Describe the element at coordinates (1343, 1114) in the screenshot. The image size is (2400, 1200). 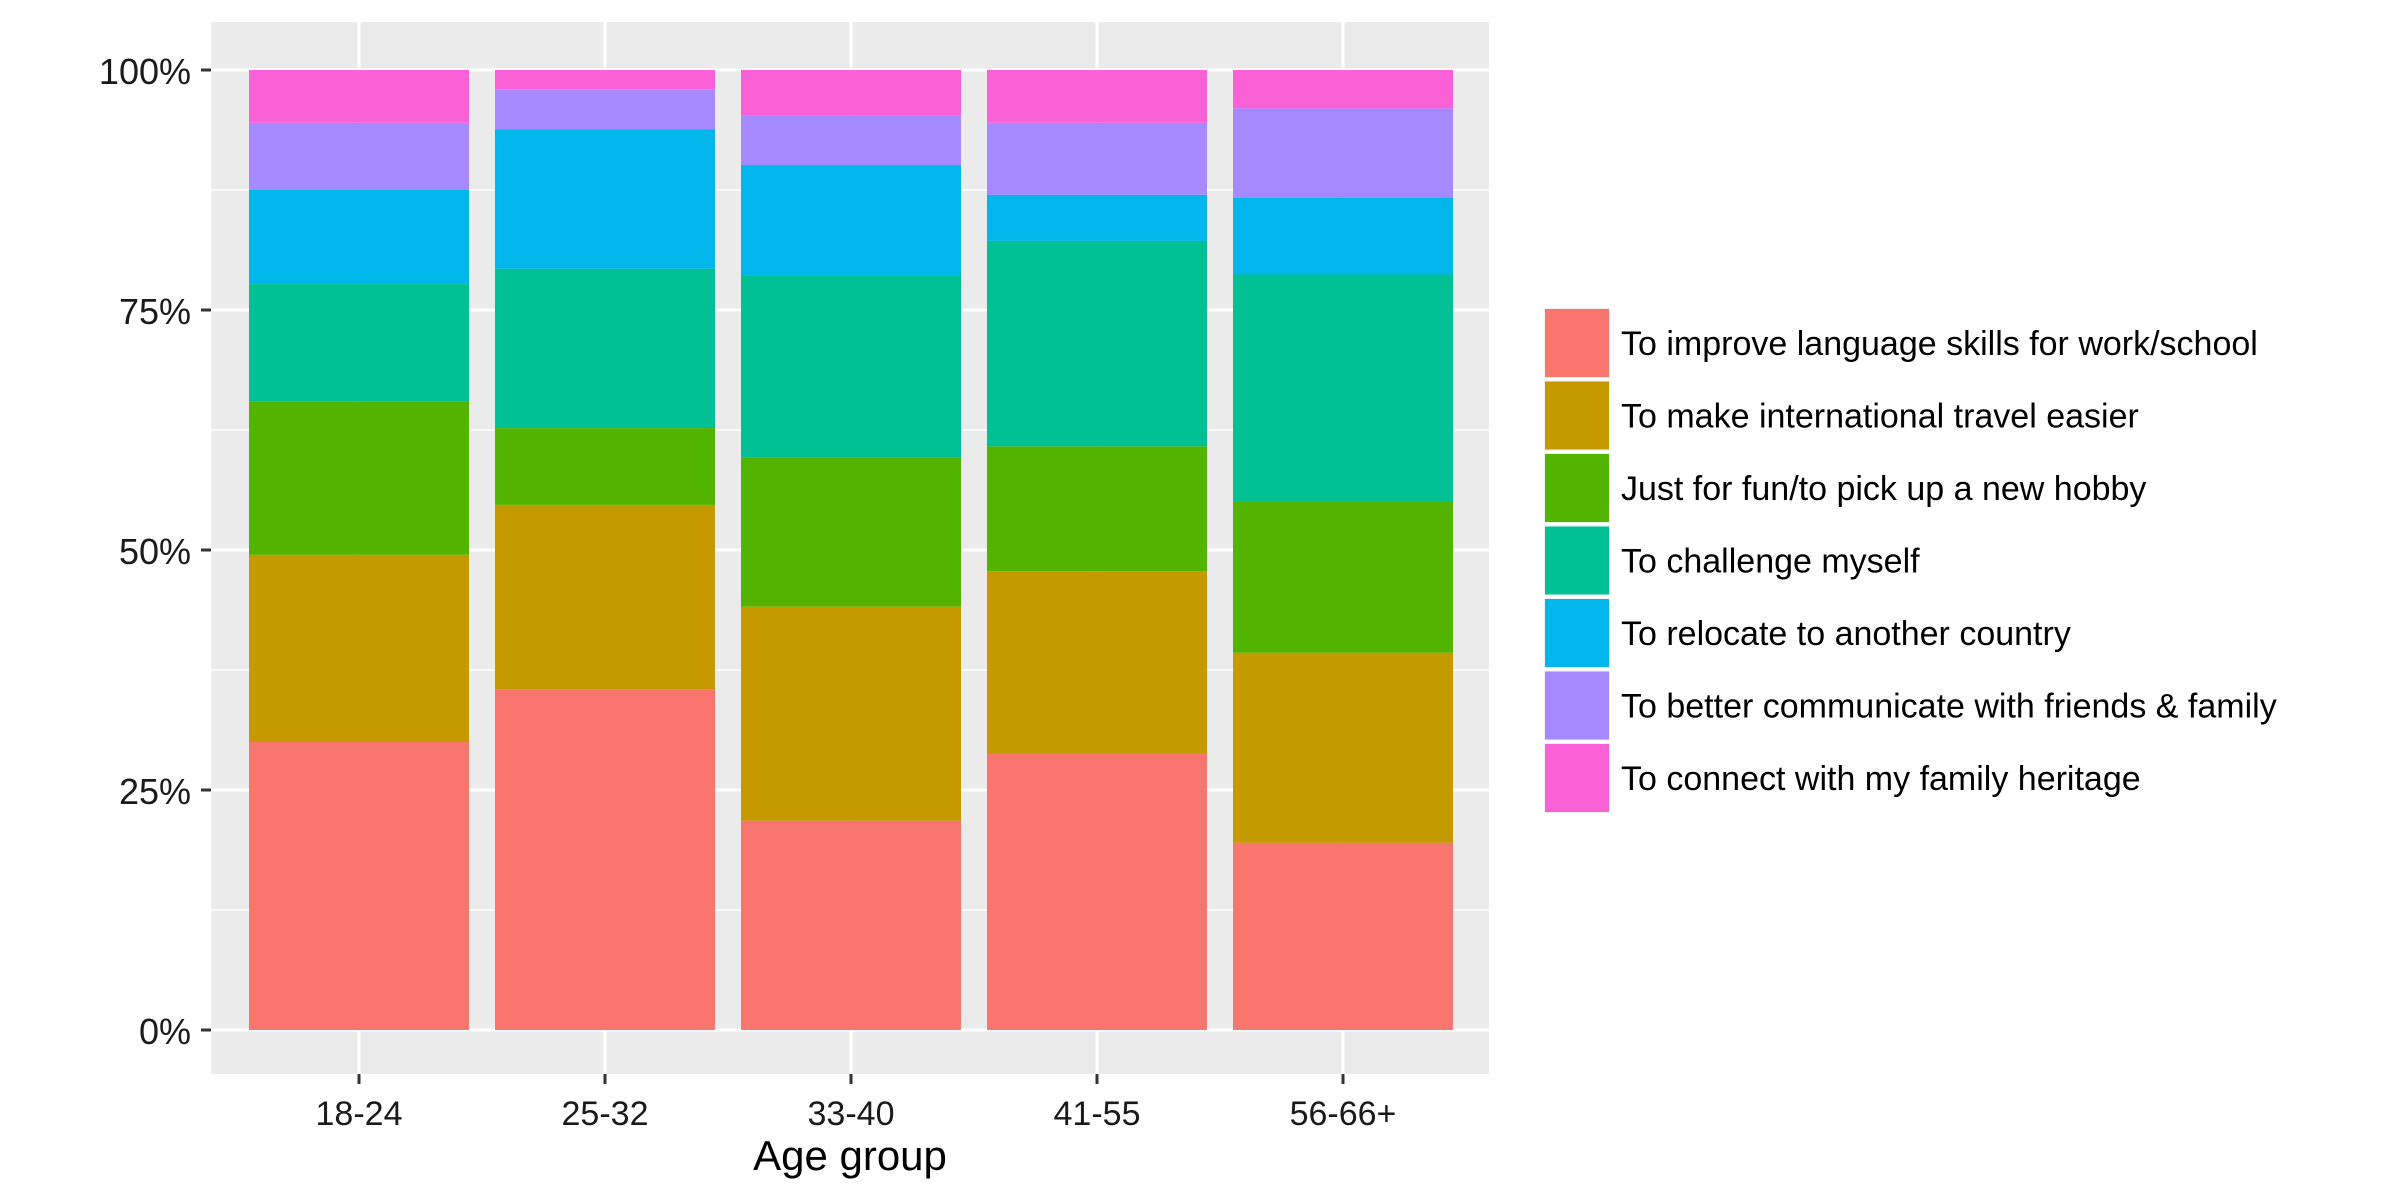
I see `x-tick-label: 56-66+` at that location.